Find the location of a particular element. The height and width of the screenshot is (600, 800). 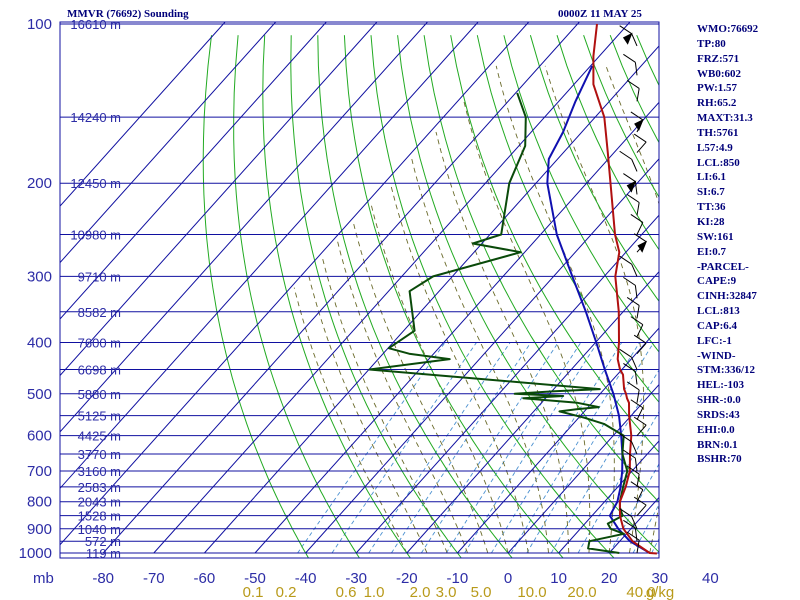

index-26: SRDS:43 is located at coordinates (718, 414).